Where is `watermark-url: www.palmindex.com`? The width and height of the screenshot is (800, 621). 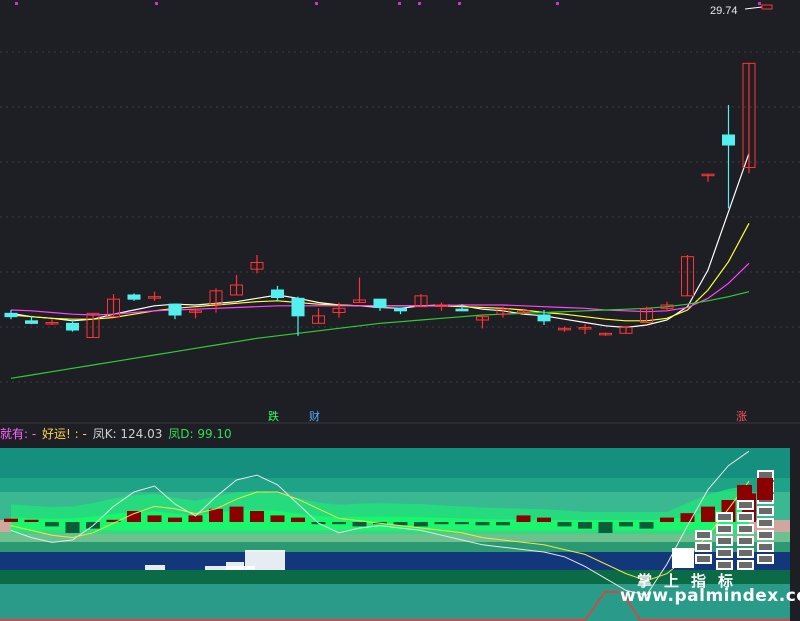 watermark-url: www.palmindex.com is located at coordinates (710, 596).